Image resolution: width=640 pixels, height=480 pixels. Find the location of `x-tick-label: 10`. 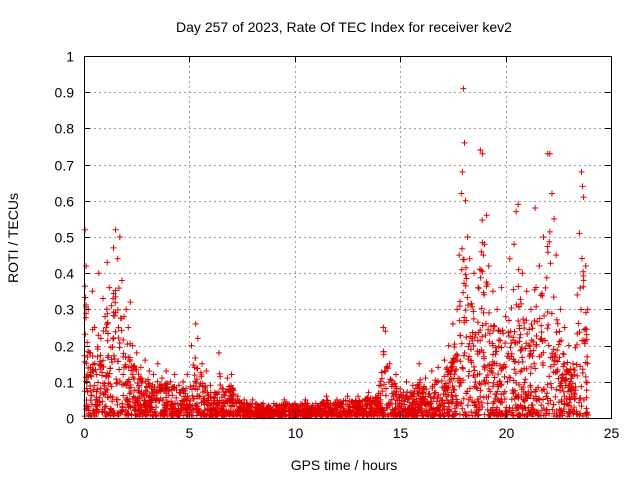

x-tick-label: 10 is located at coordinates (296, 433).